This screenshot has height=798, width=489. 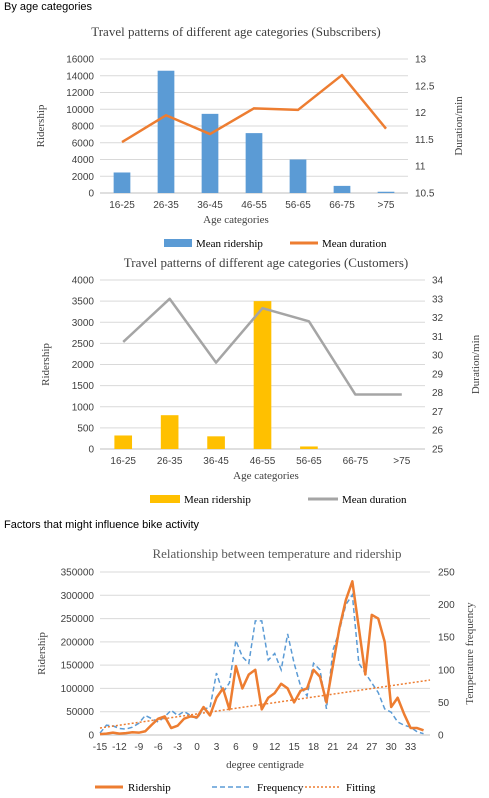 What do you see at coordinates (309, 461) in the screenshot?
I see `cust-xtick: 56-65` at bounding box center [309, 461].